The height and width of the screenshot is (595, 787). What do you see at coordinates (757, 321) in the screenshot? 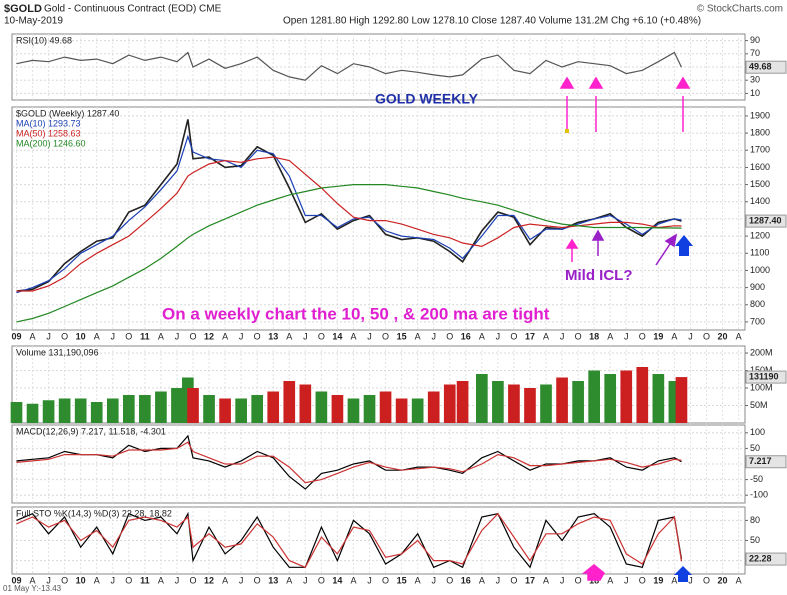
I see `y-tick-label: 700` at bounding box center [757, 321].